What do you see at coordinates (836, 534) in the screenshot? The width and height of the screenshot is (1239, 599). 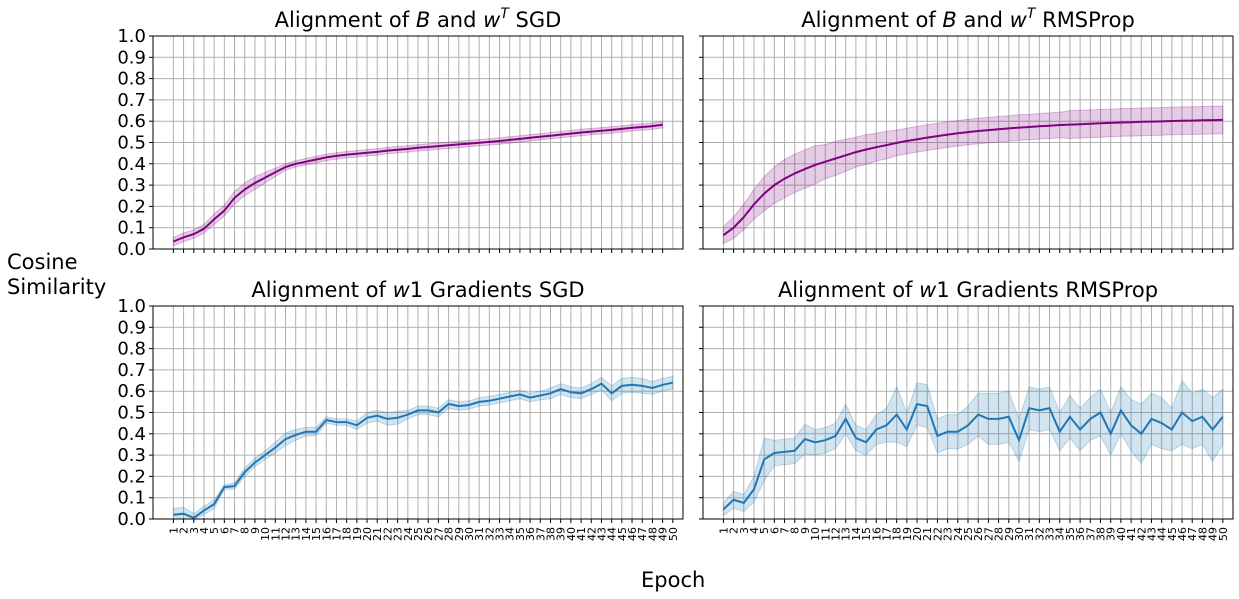 I see `x-tick-label: 12` at bounding box center [836, 534].